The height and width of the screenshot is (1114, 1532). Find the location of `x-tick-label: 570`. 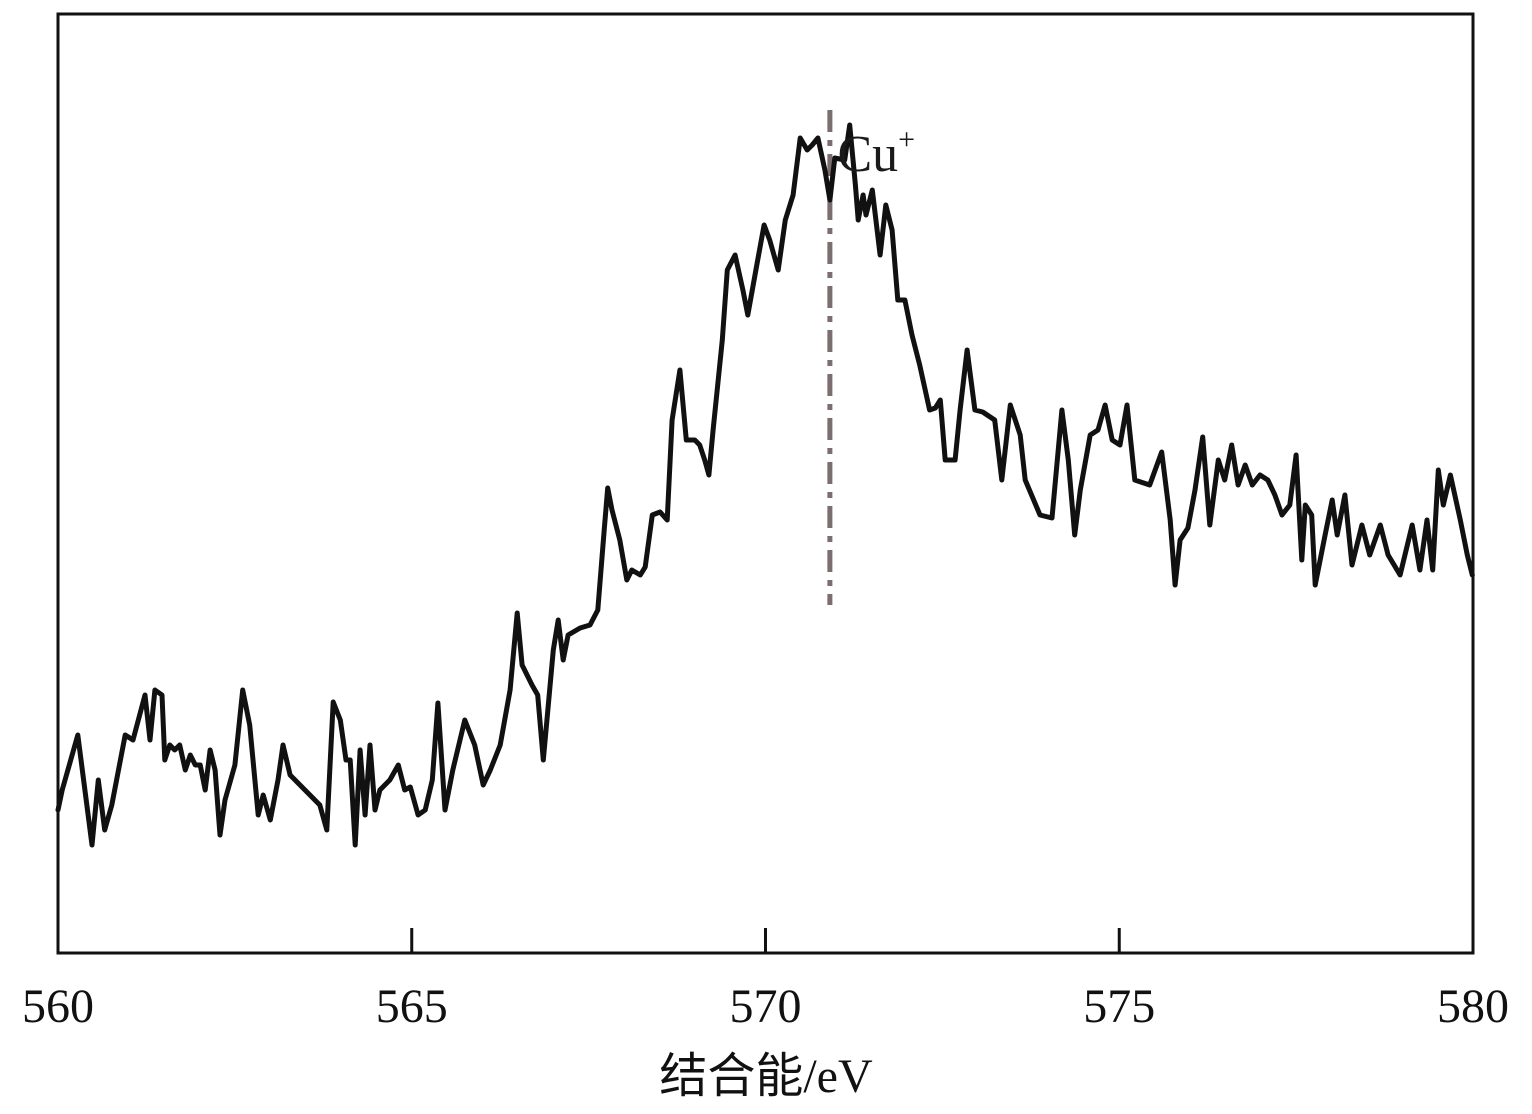

x-tick-label: 570 is located at coordinates (766, 1006).